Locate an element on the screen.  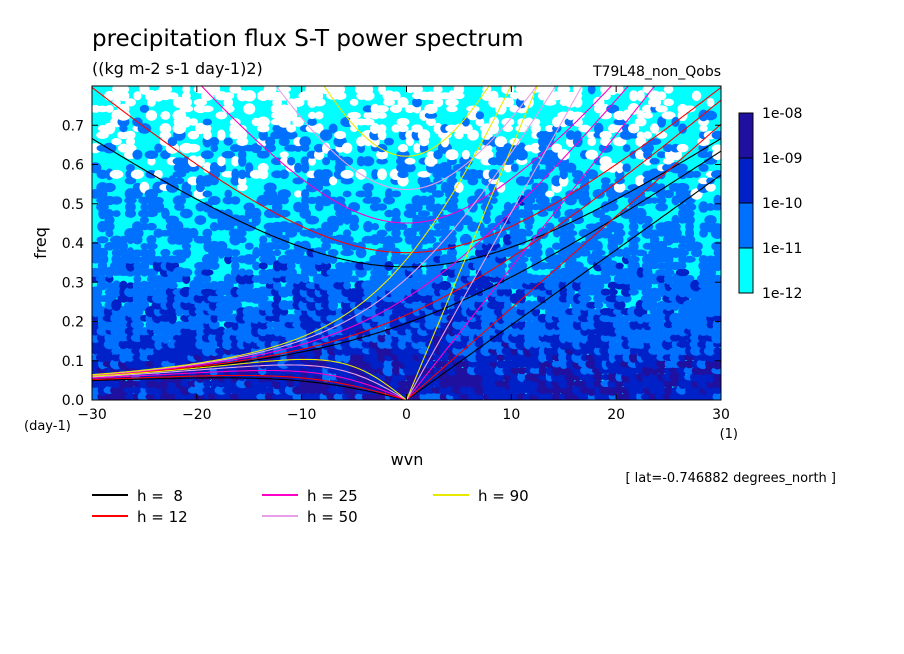
rossby-wave-curve is located at coordinates (249, 388).